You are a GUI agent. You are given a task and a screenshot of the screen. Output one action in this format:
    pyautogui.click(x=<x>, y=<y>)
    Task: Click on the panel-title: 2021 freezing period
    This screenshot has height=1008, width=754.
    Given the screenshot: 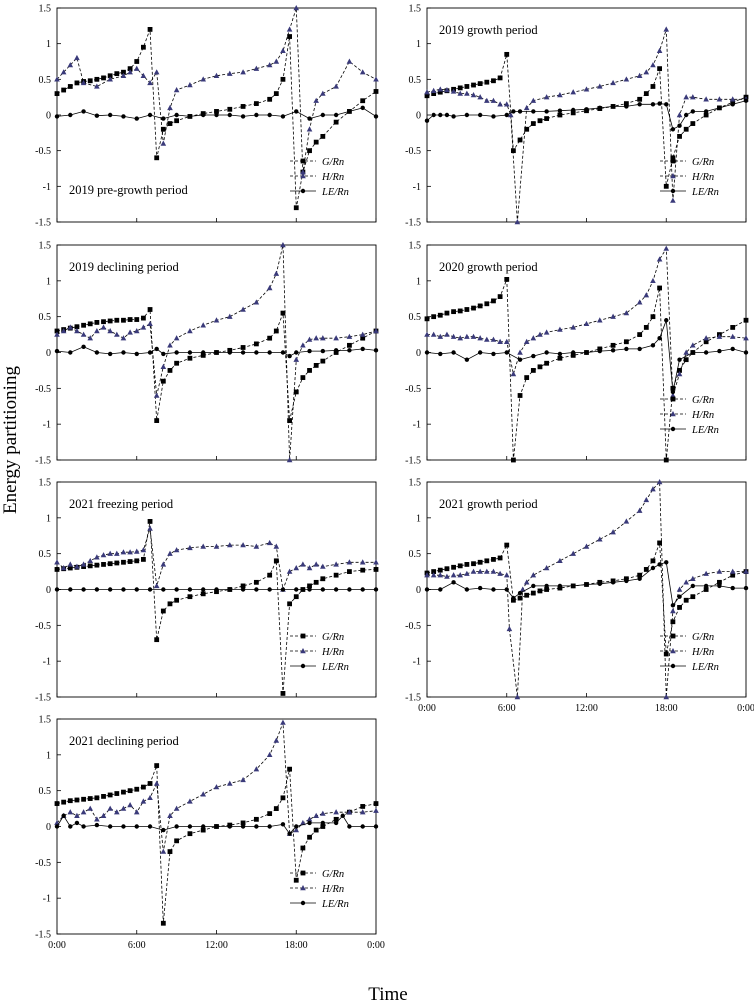 What is the action you would take?
    pyautogui.click(x=121, y=504)
    